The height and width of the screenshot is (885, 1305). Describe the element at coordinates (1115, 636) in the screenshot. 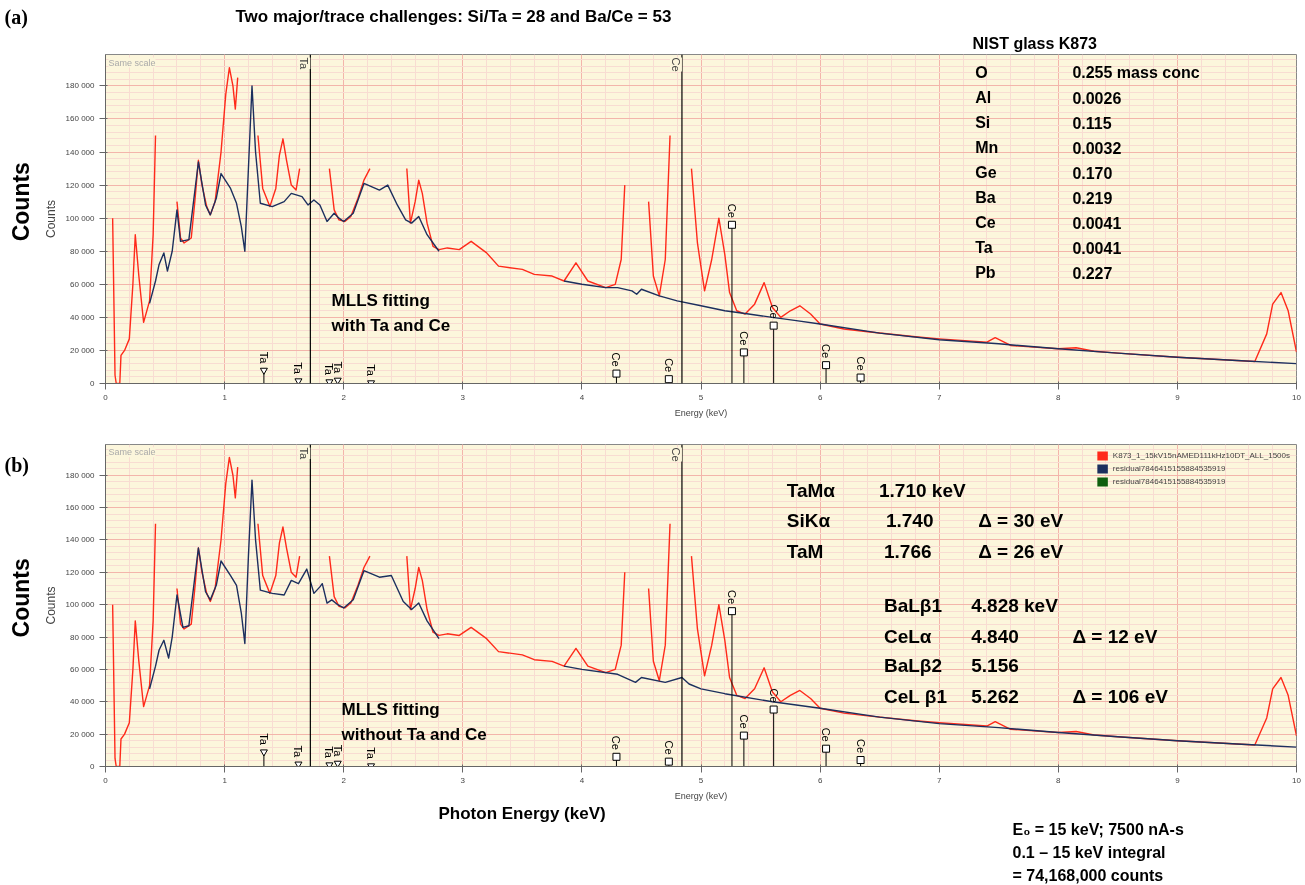

I see `annotation: Δ = 12 eV` at that location.